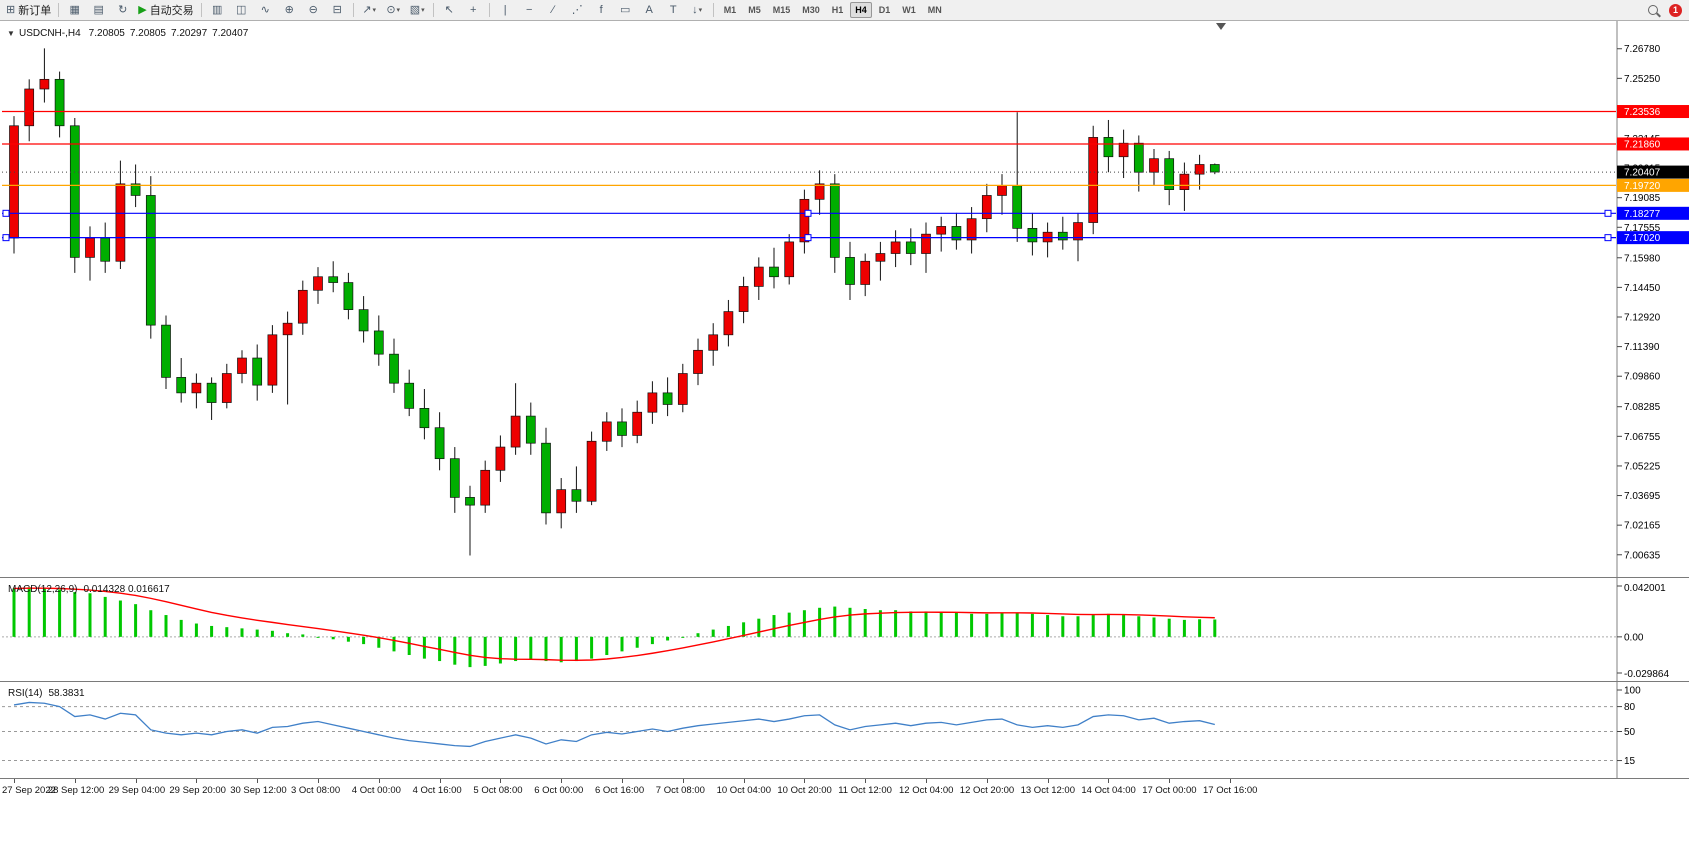 The image size is (1689, 860). I want to click on text-icon: A, so click(649, 10).